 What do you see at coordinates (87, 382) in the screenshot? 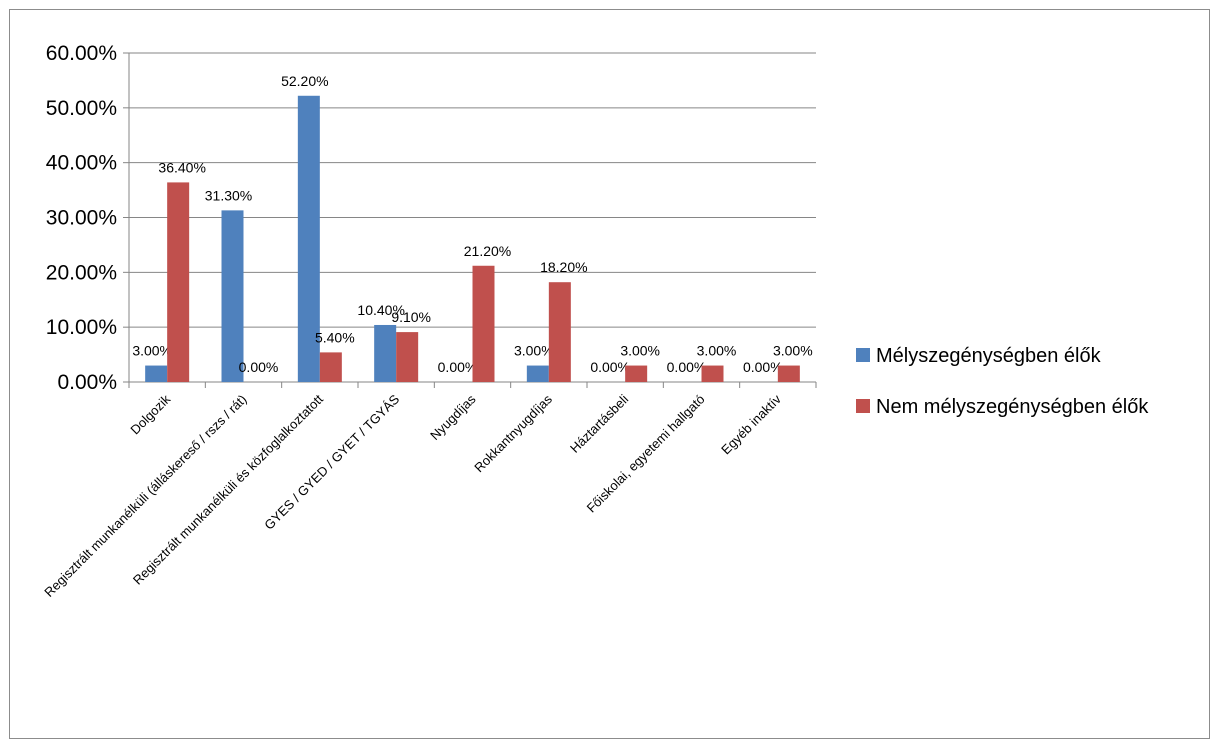
I see `y-tick-label: 0.00%` at bounding box center [87, 382].